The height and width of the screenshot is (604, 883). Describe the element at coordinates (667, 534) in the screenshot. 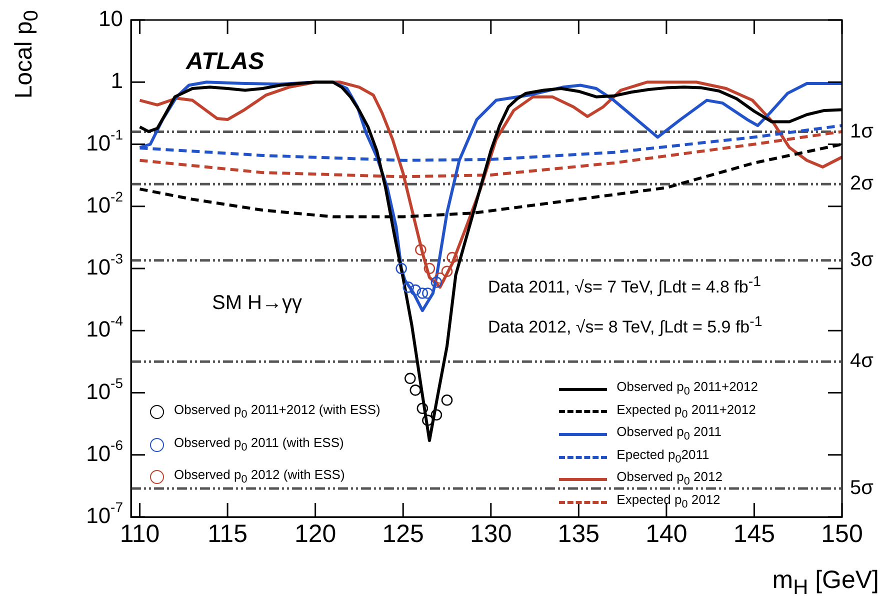

I see `x-tick-label: 140` at that location.